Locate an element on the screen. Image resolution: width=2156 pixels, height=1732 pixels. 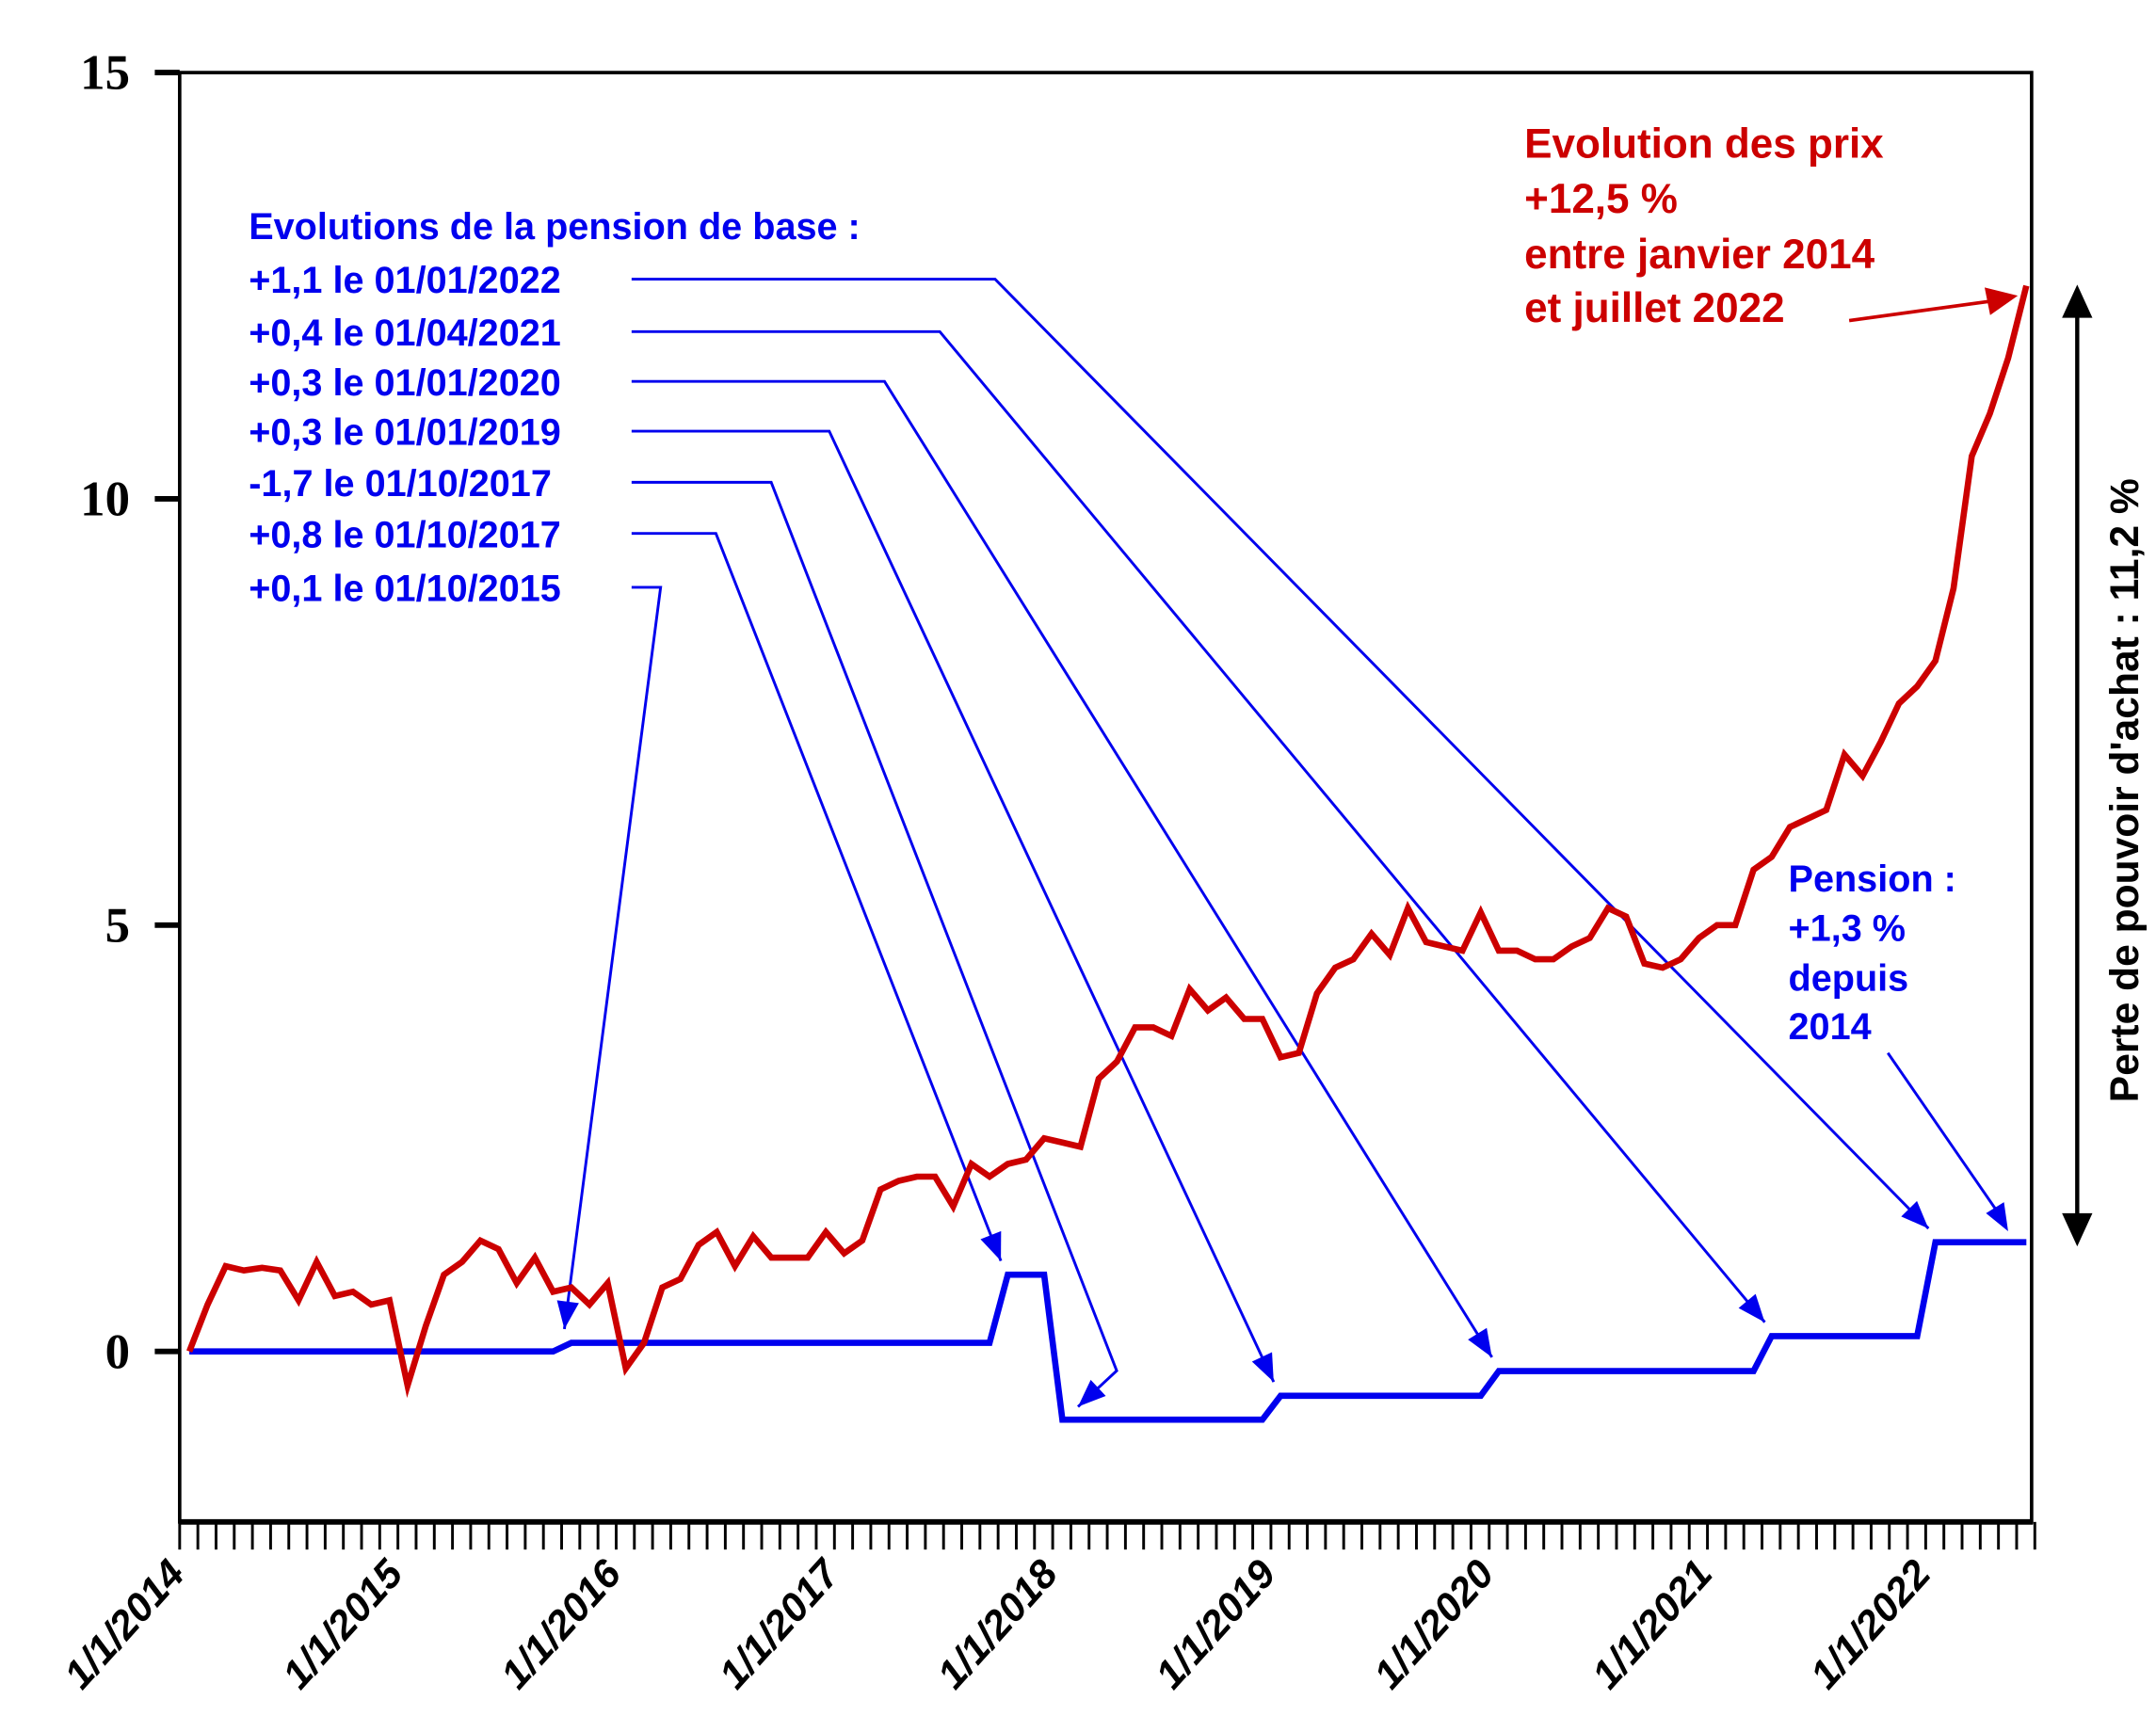
pension-change-label: -1,7 le 01/10/2017 is located at coordinates (400, 484).